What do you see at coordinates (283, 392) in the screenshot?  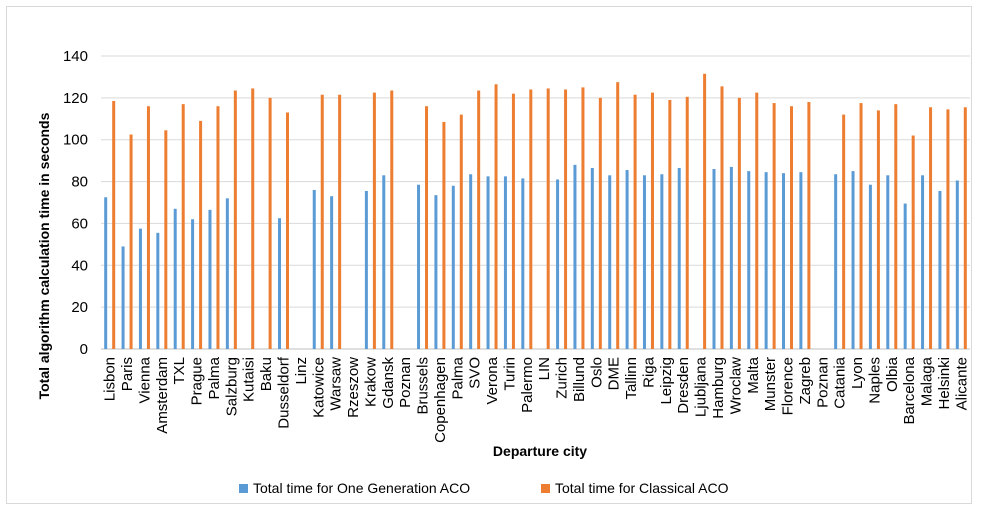 I see `x-tick-label: Dusseldorf` at bounding box center [283, 392].